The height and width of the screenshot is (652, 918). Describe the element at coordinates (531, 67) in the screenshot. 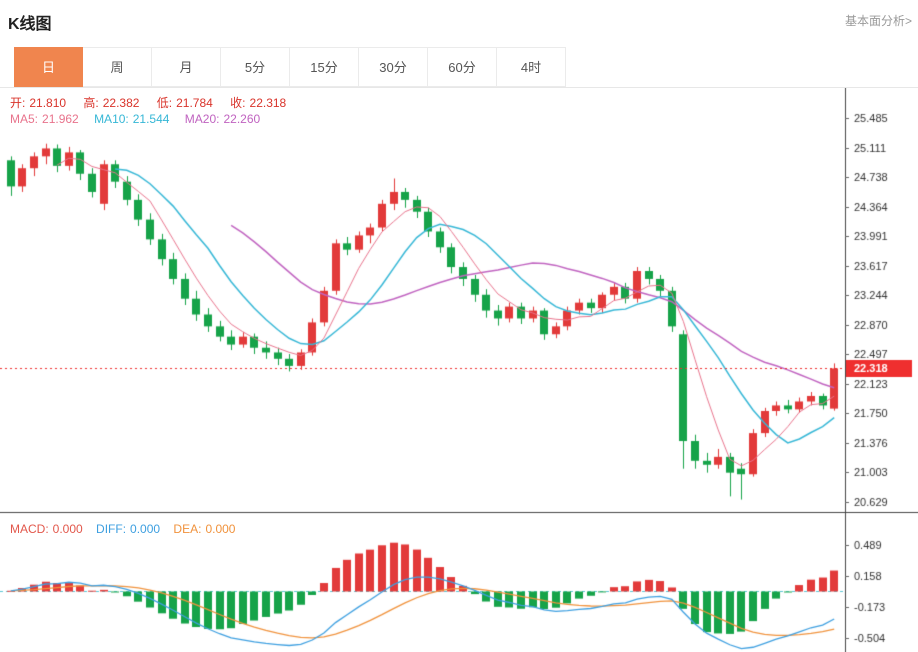

I see `tab-4hour: 4时` at that location.